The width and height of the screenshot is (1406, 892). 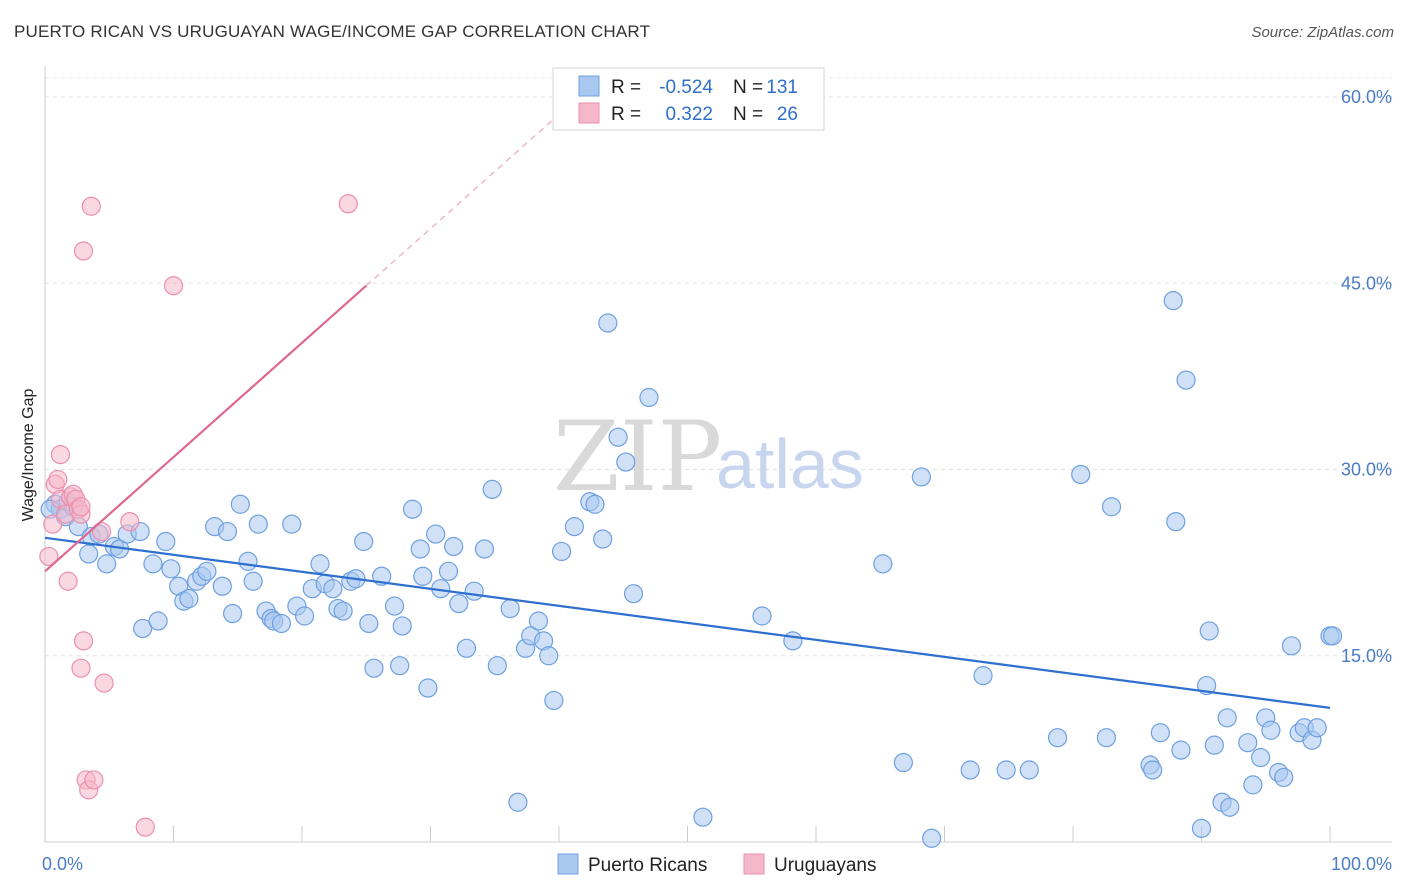 I want to click on bottom-legend-label-uruguayans: Uruguayans, so click(x=825, y=865).